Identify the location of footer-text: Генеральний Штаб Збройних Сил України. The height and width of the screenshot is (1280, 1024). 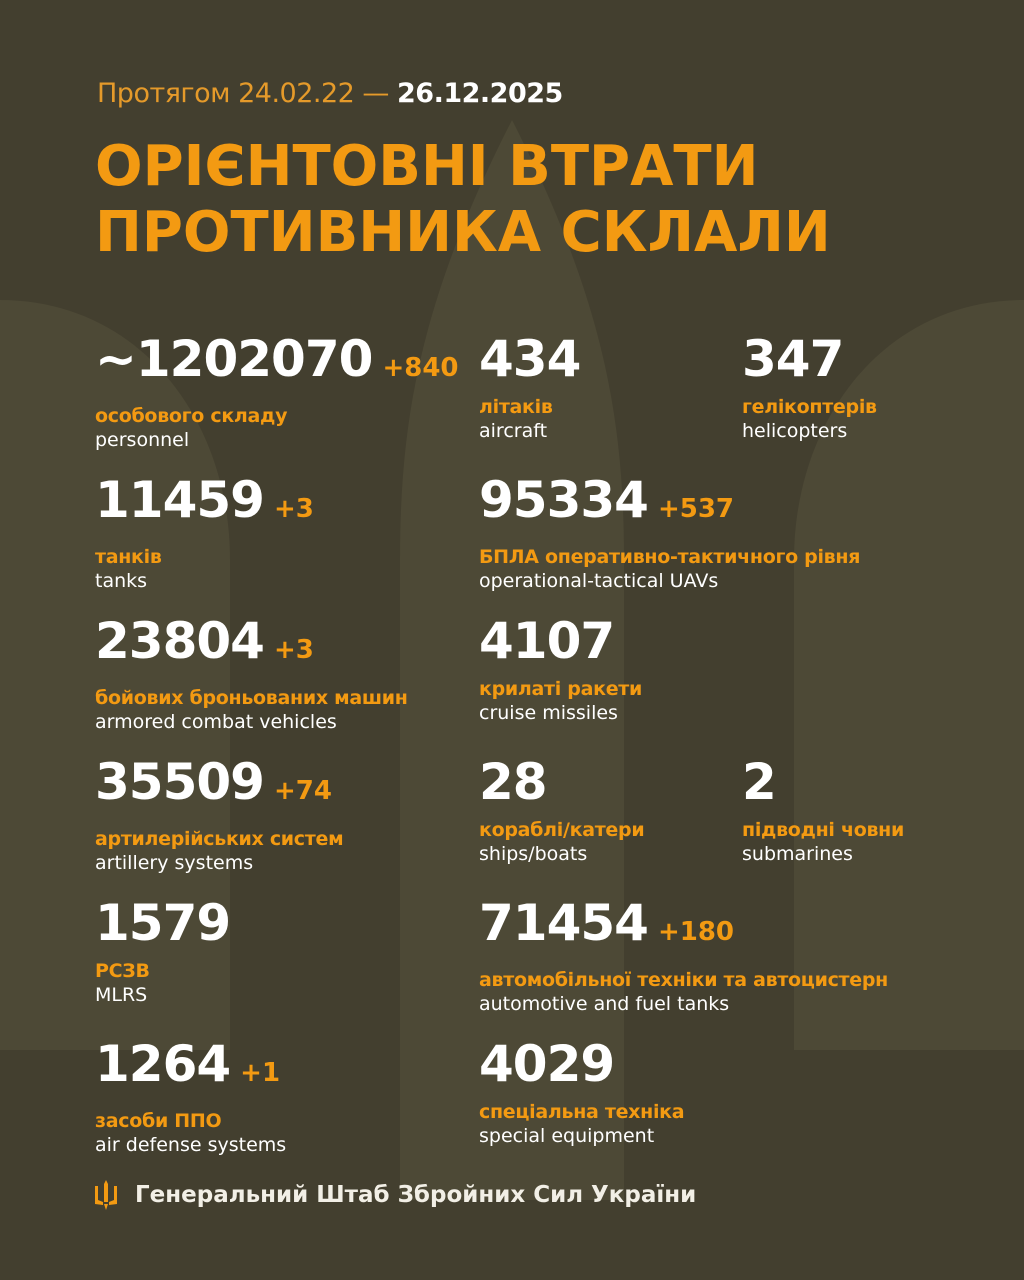
(416, 1195).